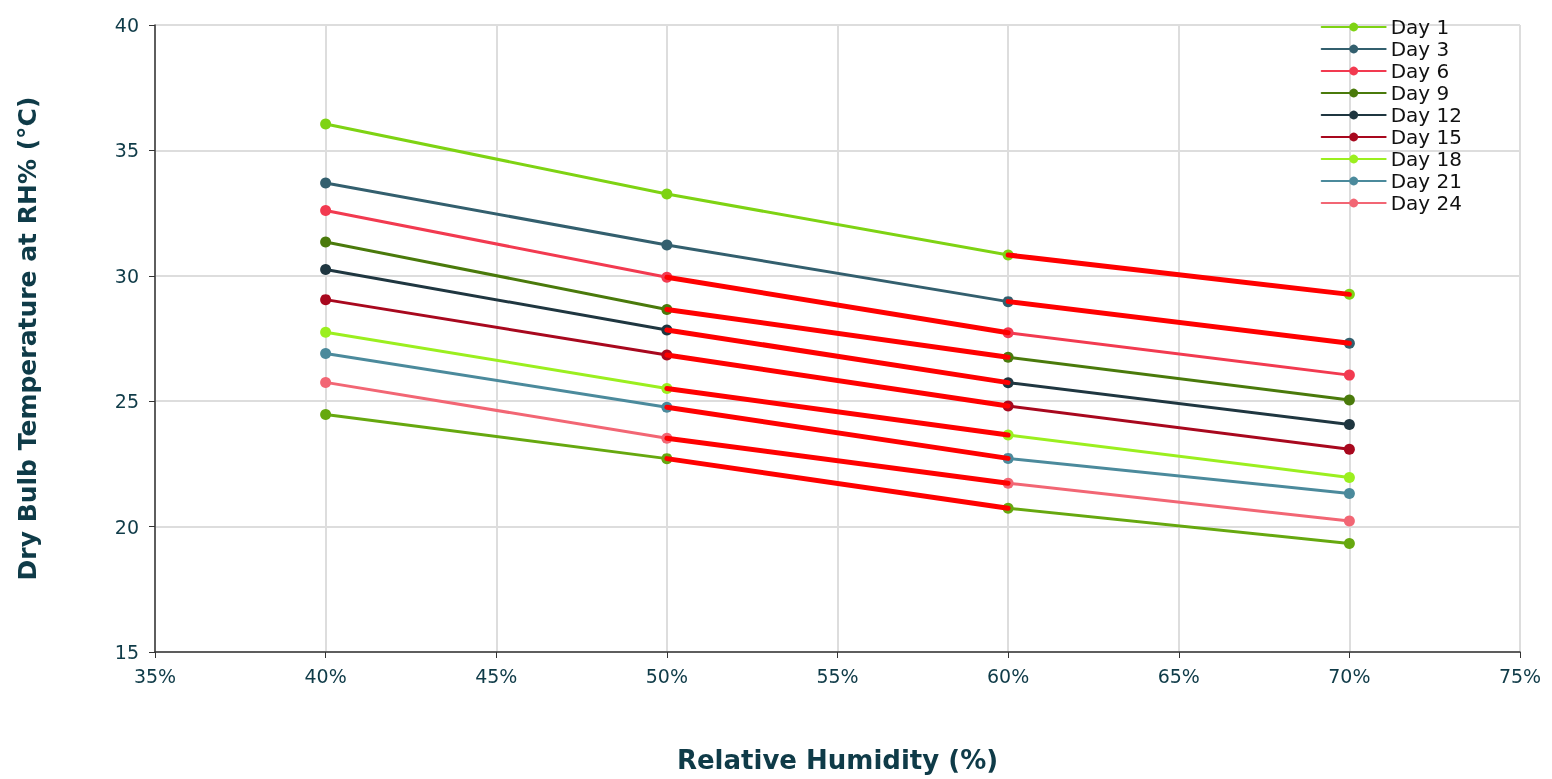 The image size is (1552, 779). What do you see at coordinates (126, 401) in the screenshot?
I see `y-tick-label: 25` at bounding box center [126, 401].